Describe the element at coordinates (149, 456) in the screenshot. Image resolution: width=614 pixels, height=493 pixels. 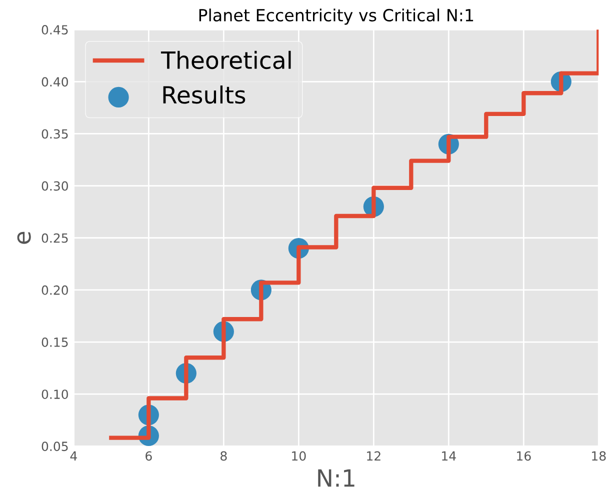
I see `x-tick-label: 6` at that location.